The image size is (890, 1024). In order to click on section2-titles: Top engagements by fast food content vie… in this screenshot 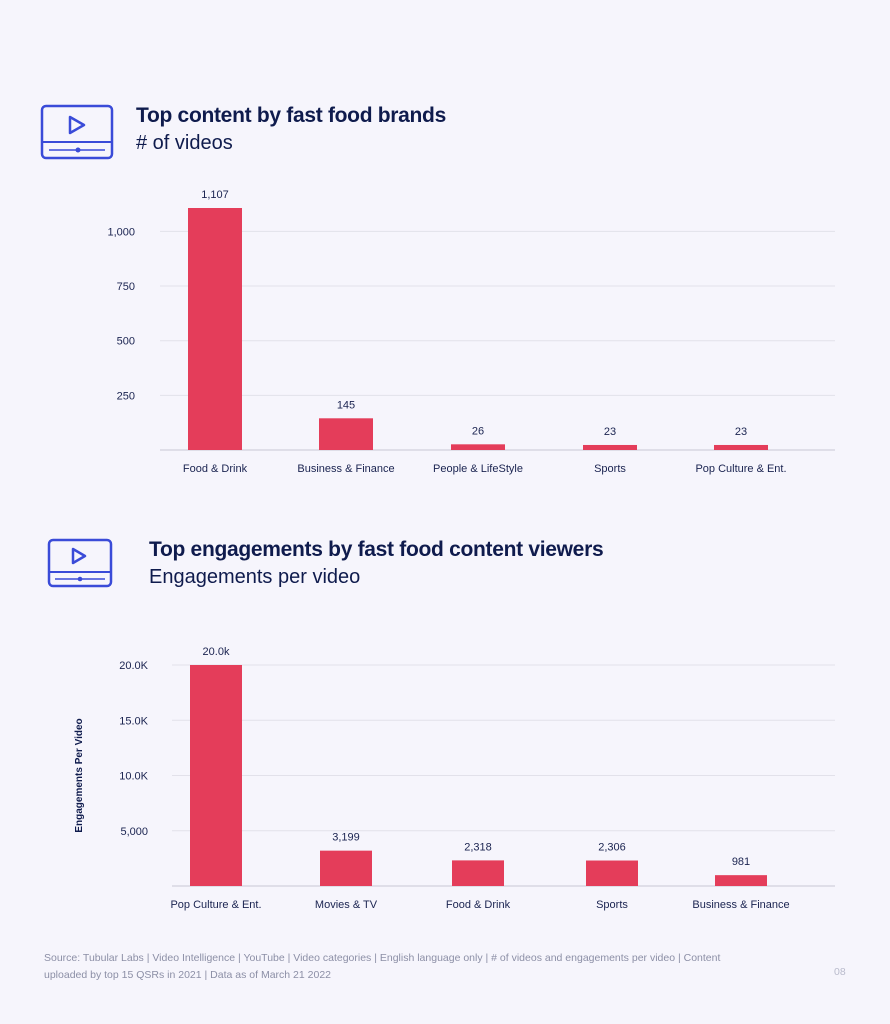, I will do `click(376, 563)`.